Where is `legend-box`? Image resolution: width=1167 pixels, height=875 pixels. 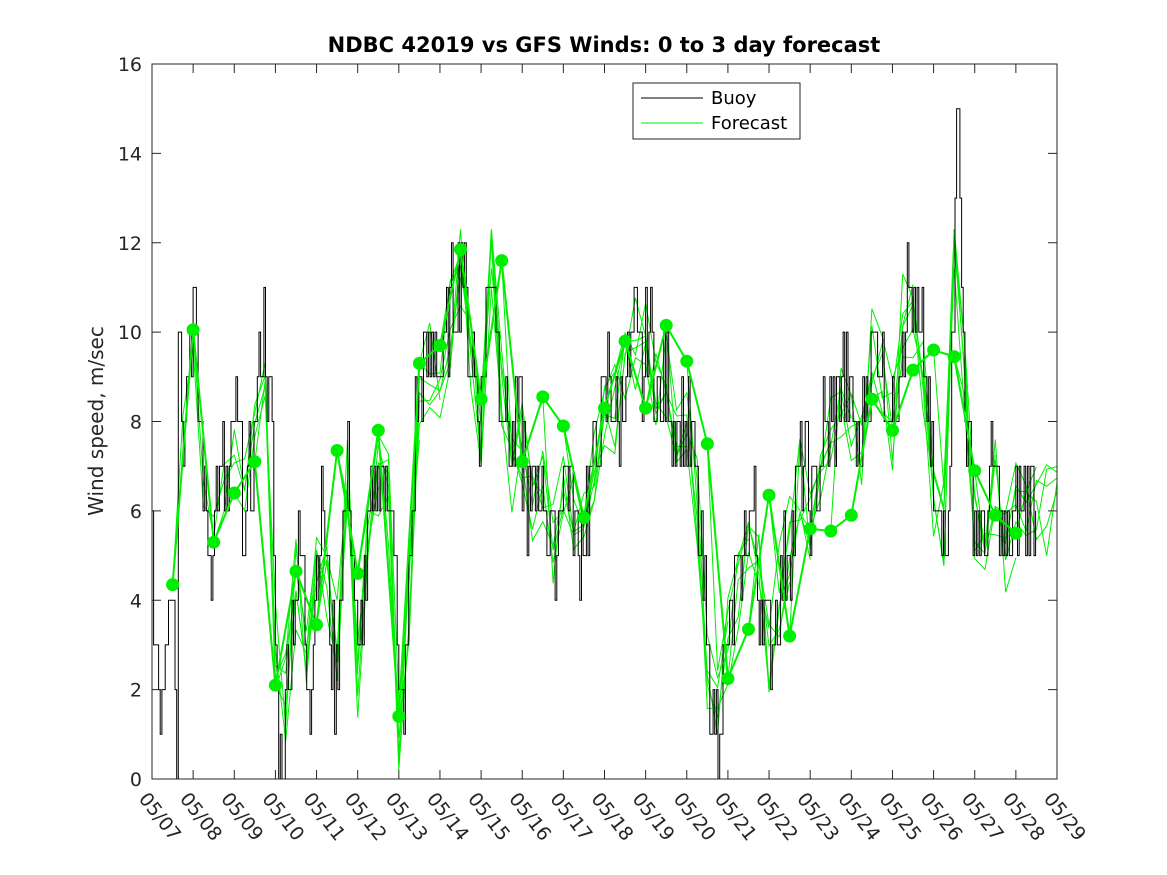
legend-box is located at coordinates (716, 111).